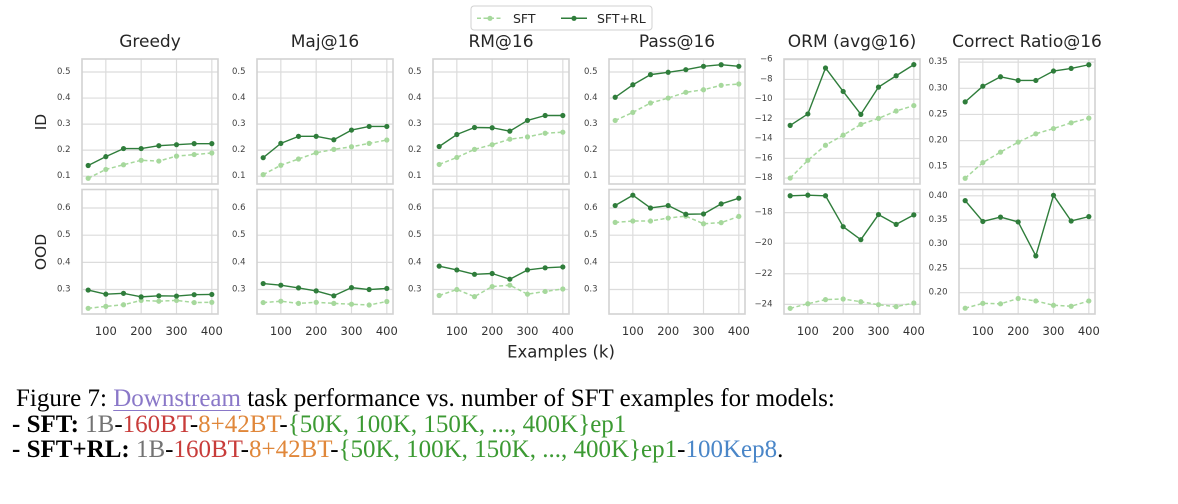  Describe the element at coordinates (325, 42) in the screenshot. I see `panel-title: Maj@16` at that location.